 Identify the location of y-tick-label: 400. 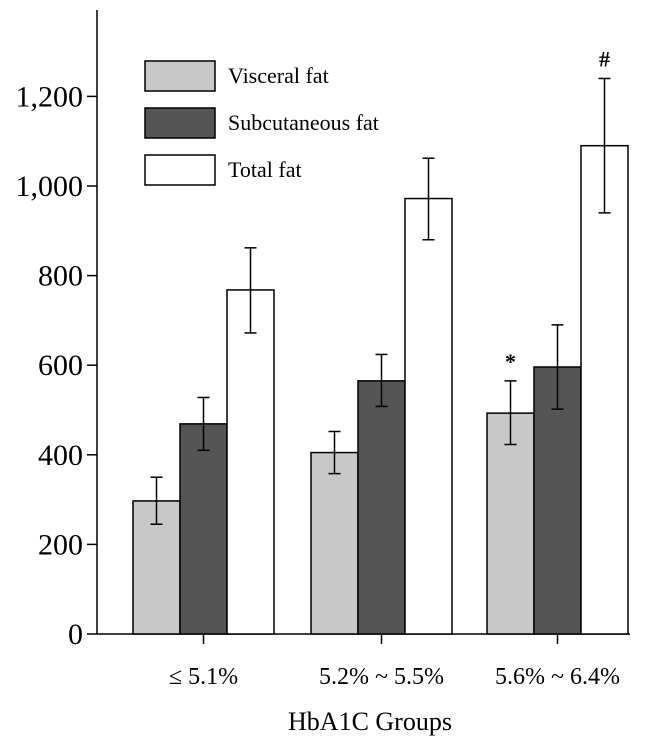
(60, 455).